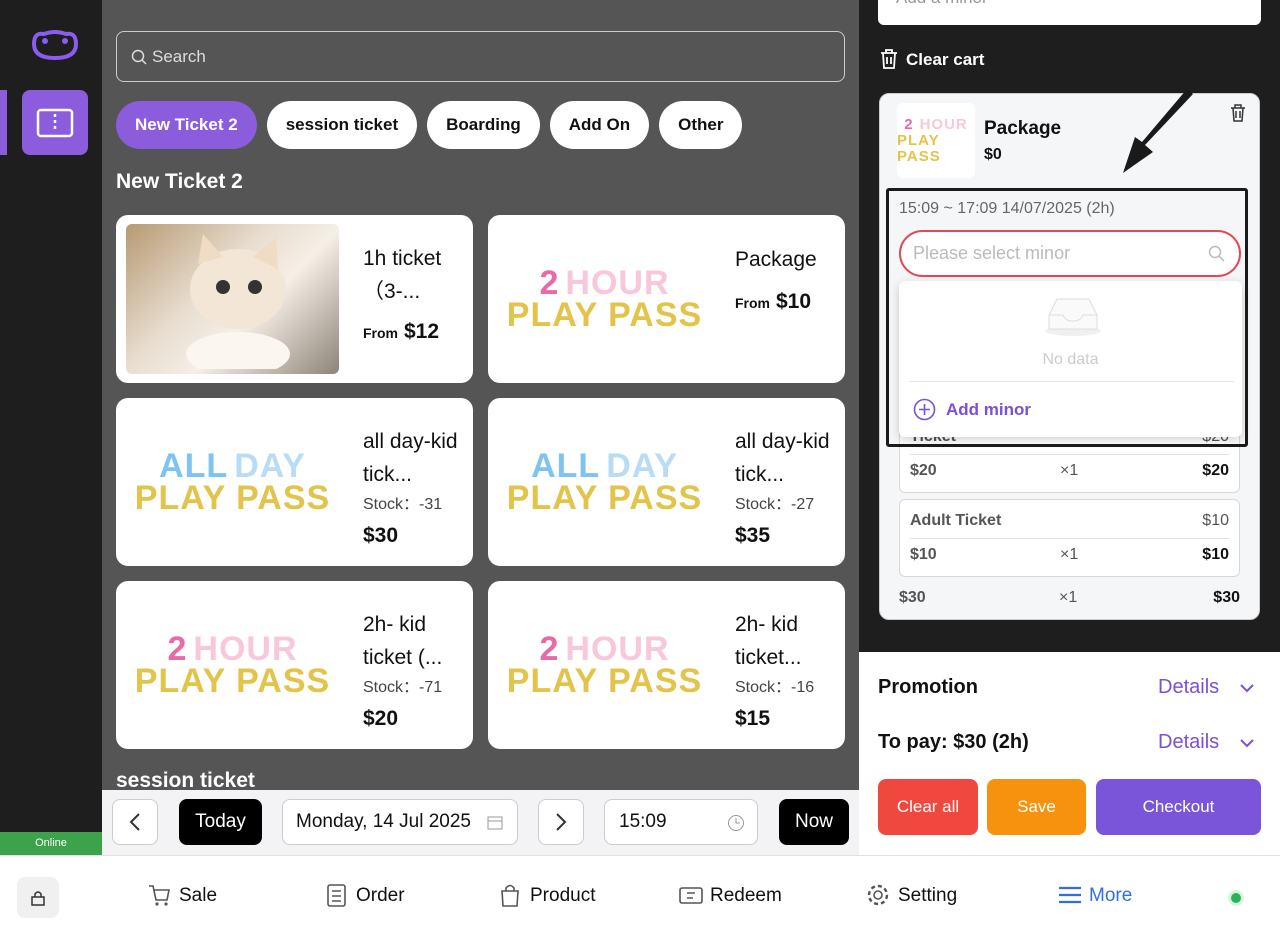 The height and width of the screenshot is (938, 1280). What do you see at coordinates (51, 843) in the screenshot?
I see `status: Online` at bounding box center [51, 843].